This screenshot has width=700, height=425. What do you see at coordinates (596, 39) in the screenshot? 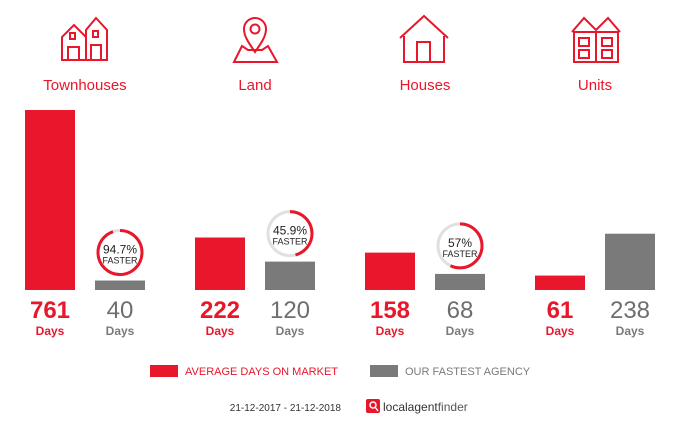
I see `units-icon` at bounding box center [596, 39].